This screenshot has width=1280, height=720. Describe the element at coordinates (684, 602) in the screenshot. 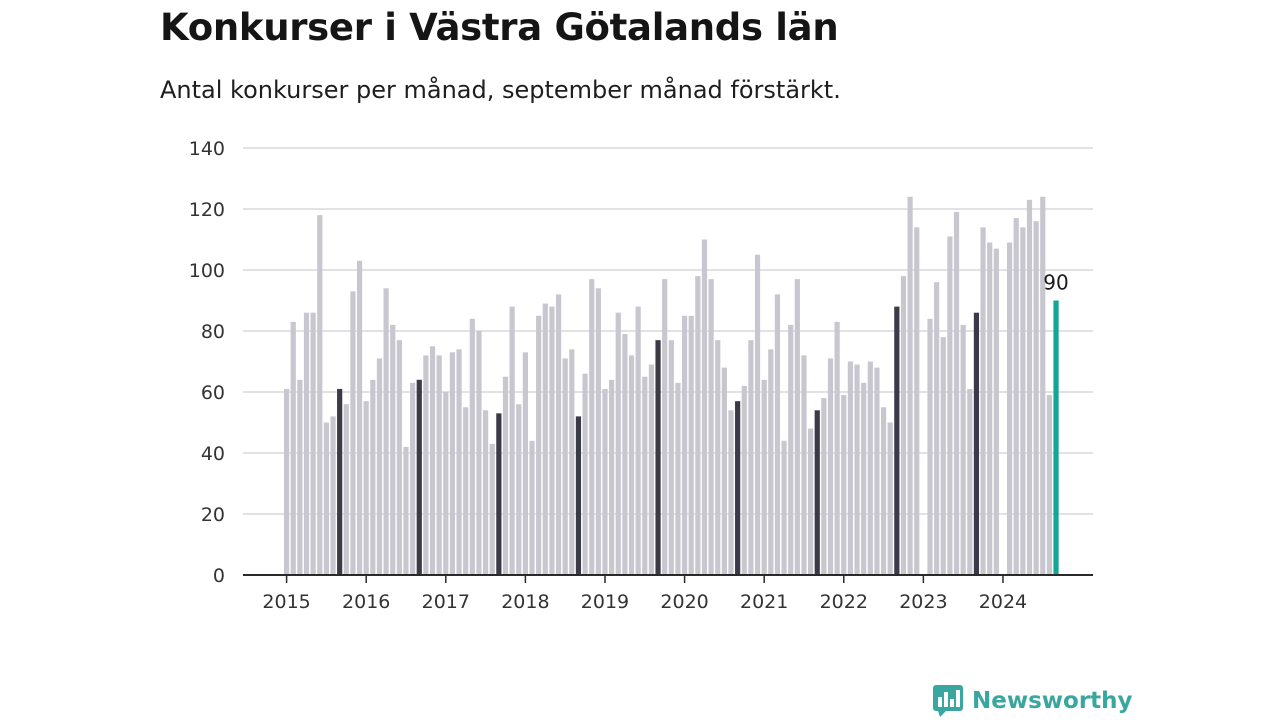

I see `x-tick-label: 2020` at that location.